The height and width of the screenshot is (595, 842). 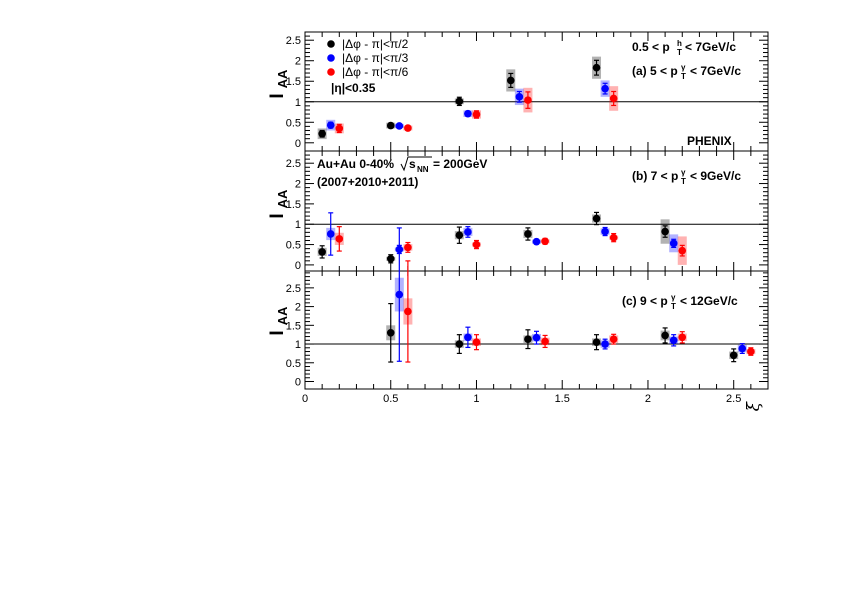 What do you see at coordinates (683, 181) in the screenshot?
I see `panel-b-sub: T` at bounding box center [683, 181].